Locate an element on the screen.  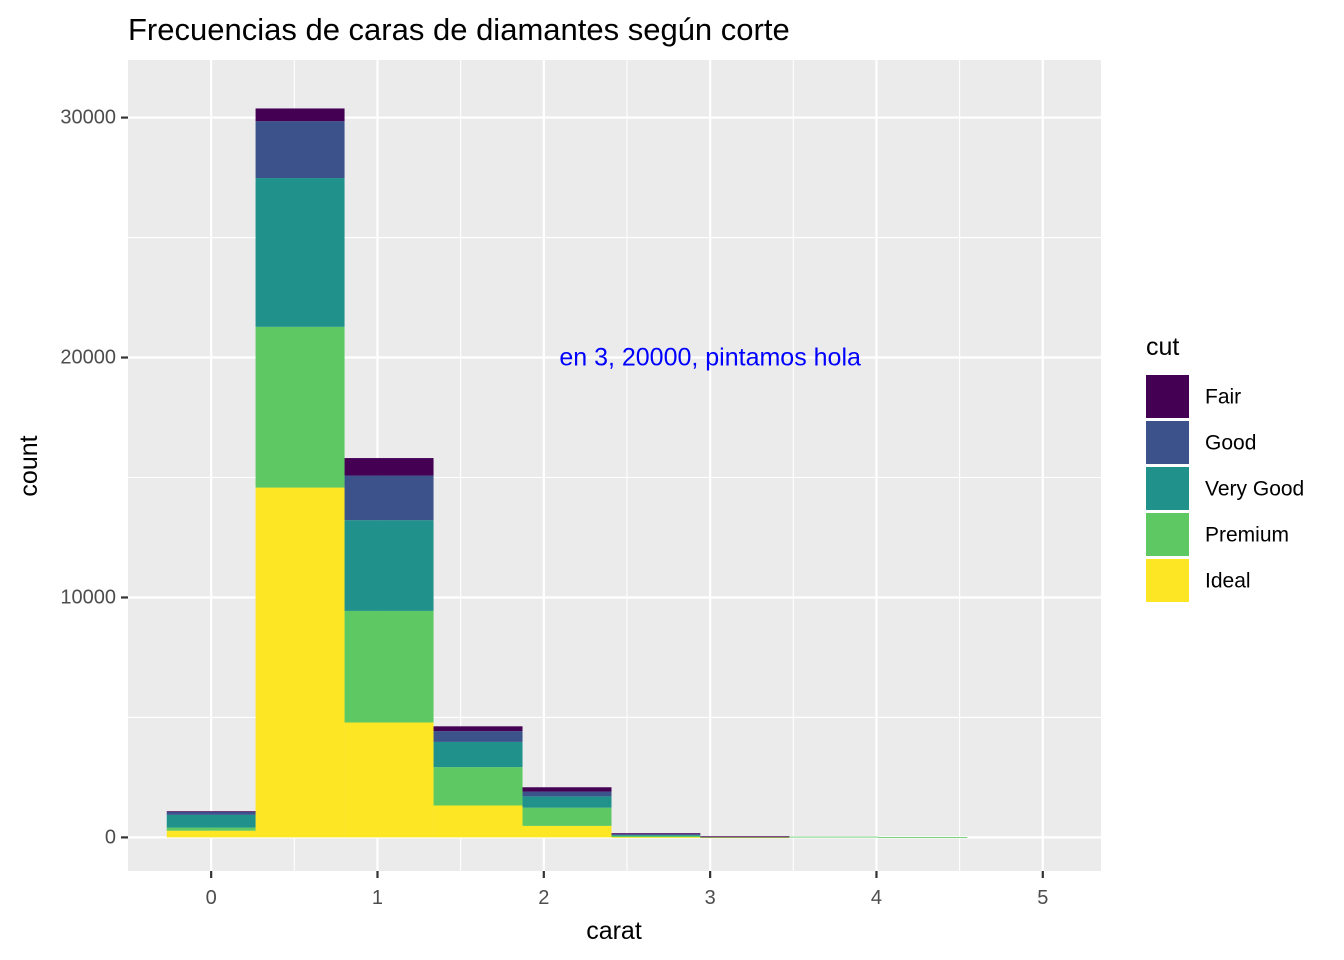
legend-label-premium: Premium is located at coordinates (1247, 535).